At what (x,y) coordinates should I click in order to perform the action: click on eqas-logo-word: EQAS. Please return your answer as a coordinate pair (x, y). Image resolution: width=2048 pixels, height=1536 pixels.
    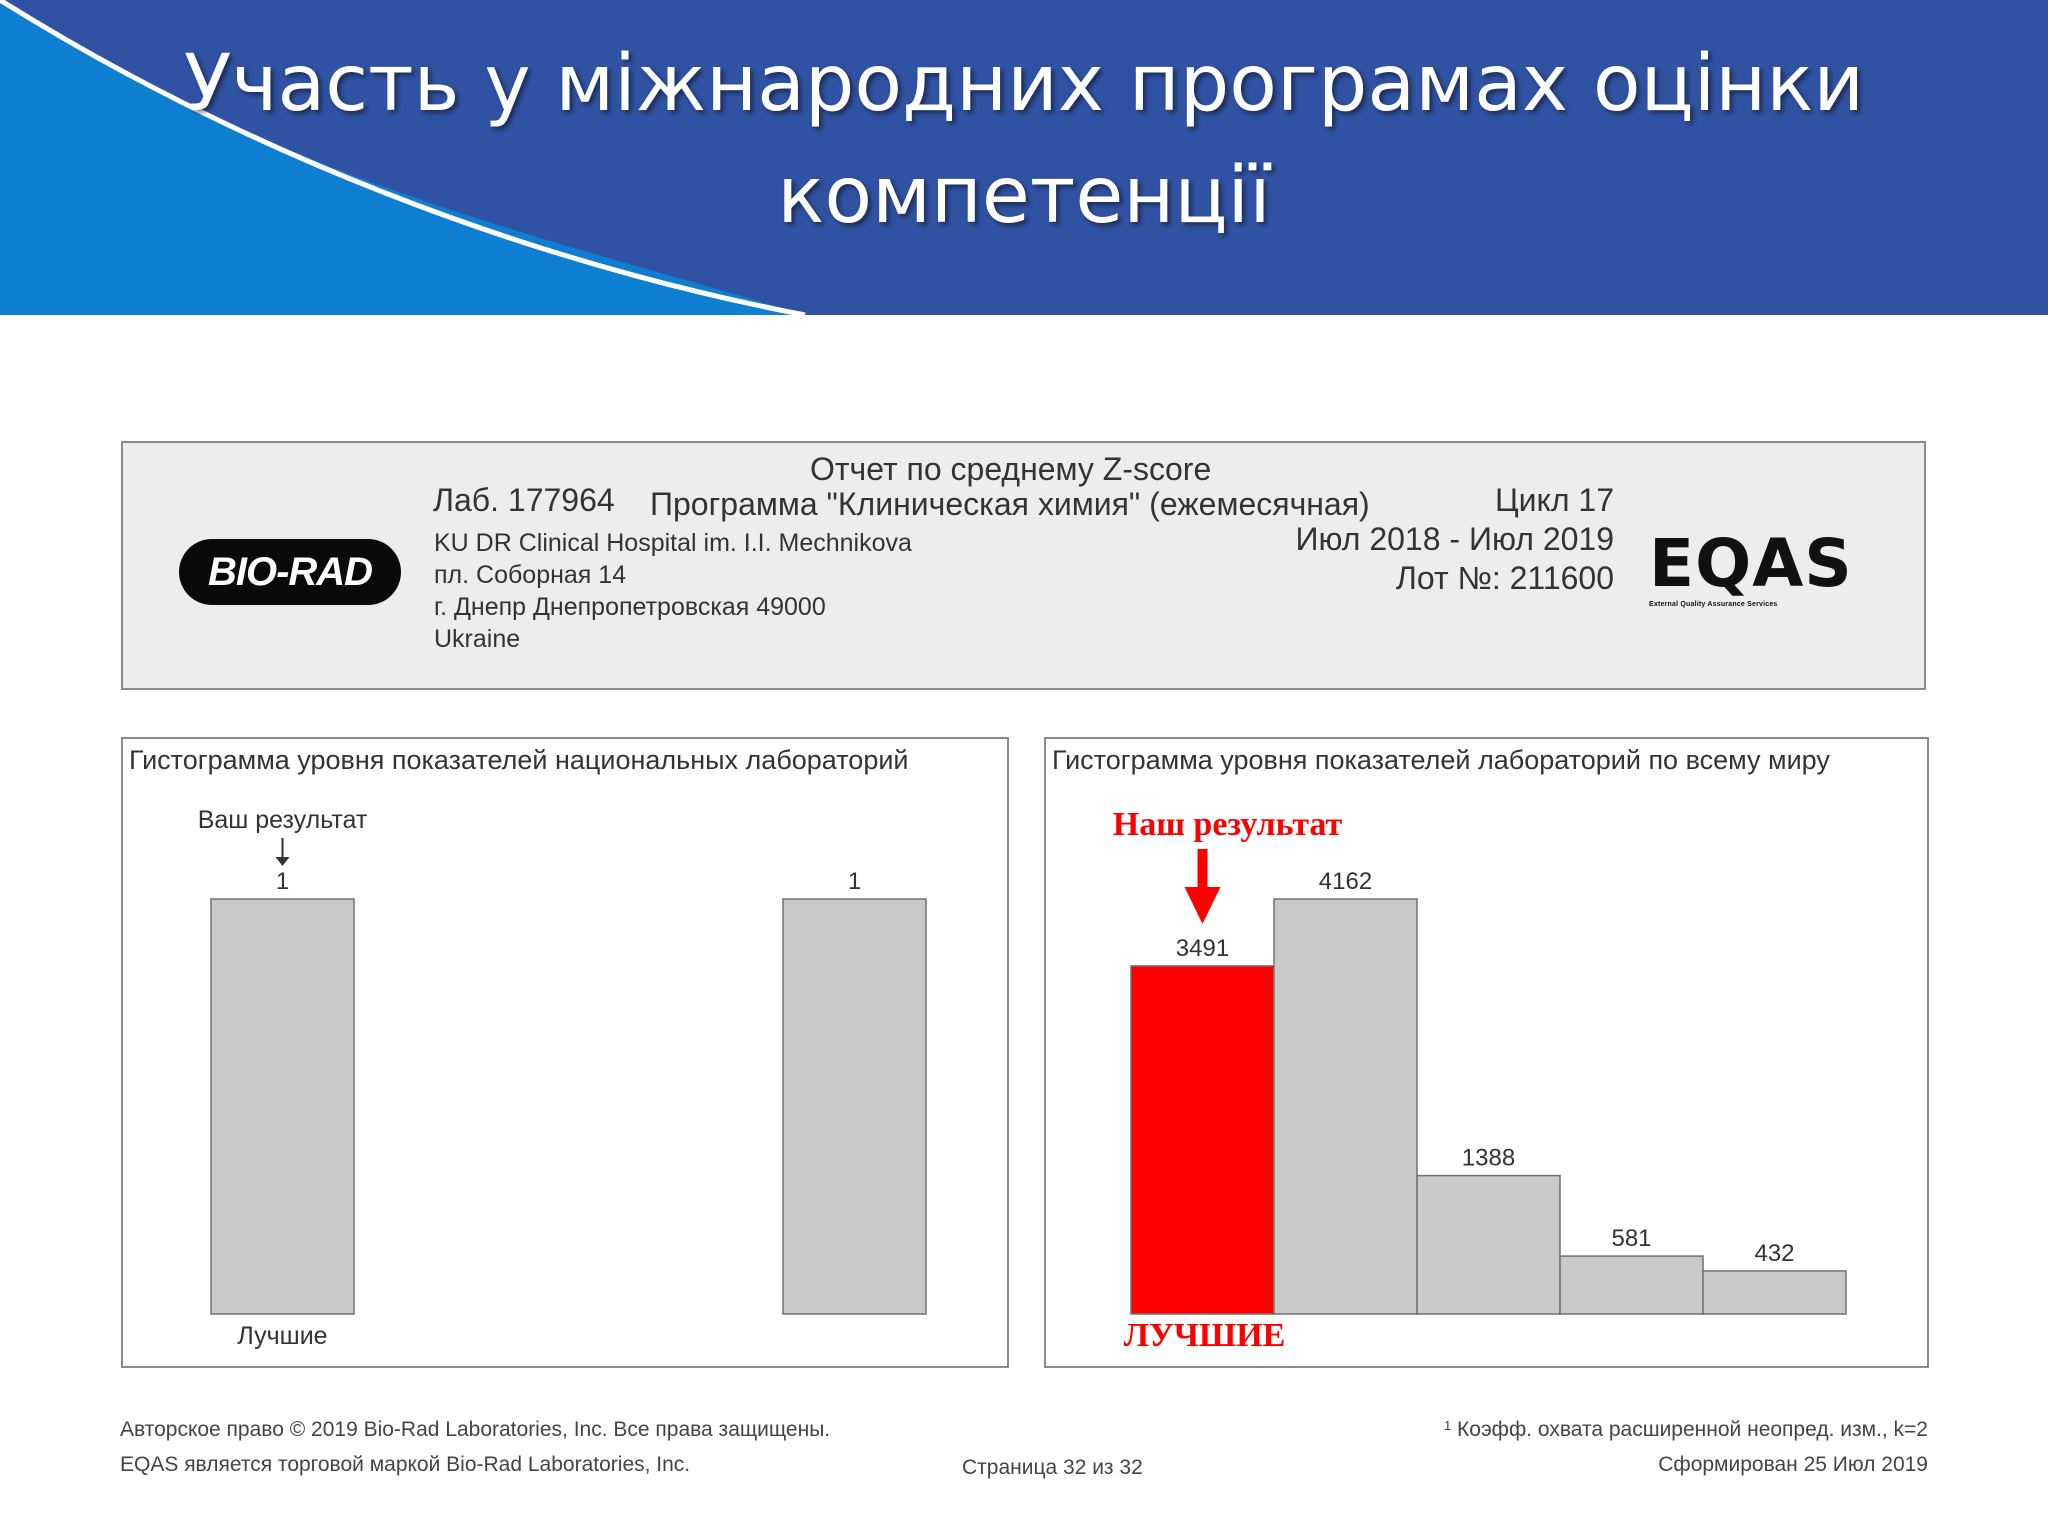
    Looking at the image, I should click on (1751, 563).